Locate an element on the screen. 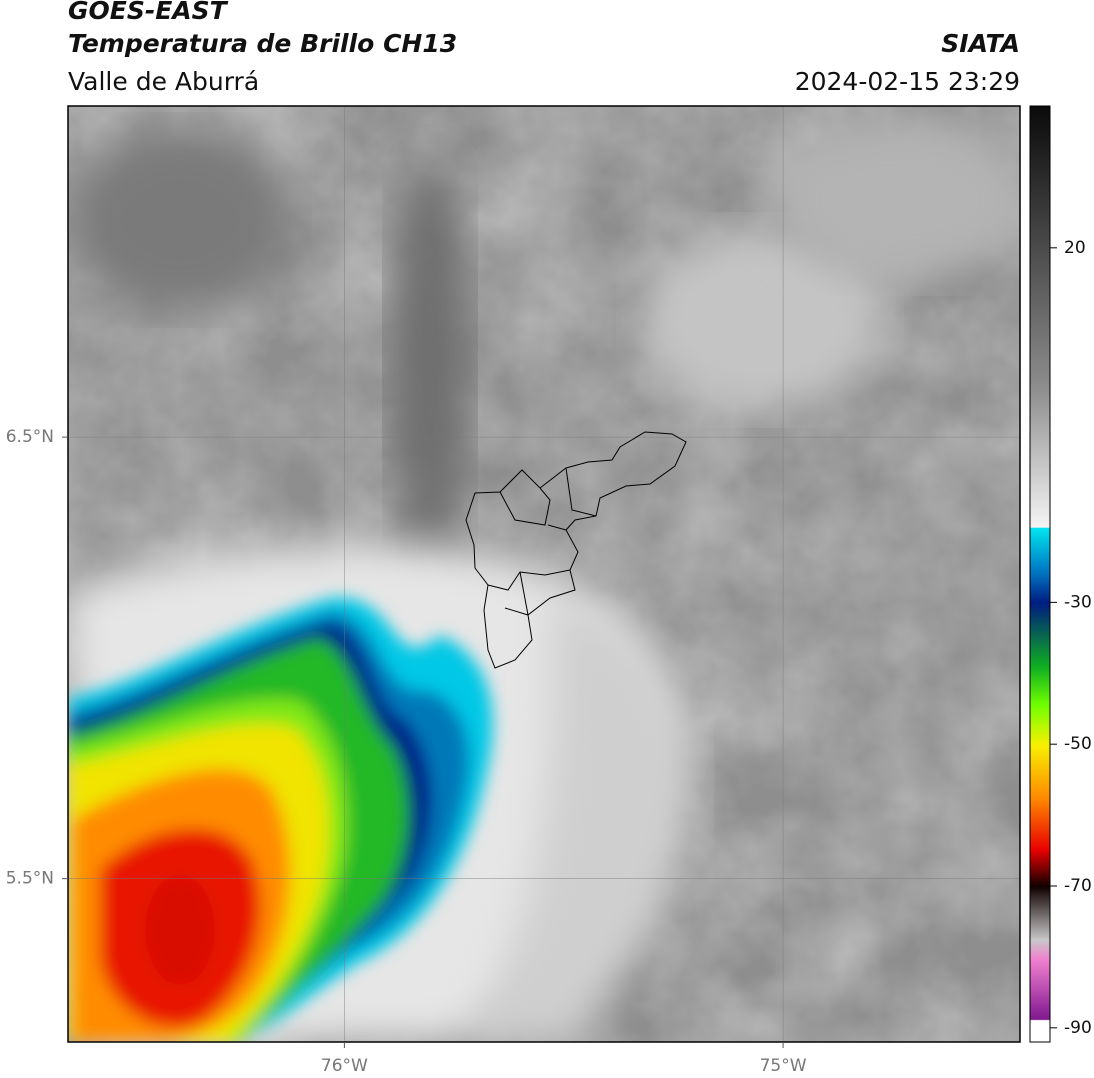  colorbar-tick-label: 20 is located at coordinates (1075, 248).